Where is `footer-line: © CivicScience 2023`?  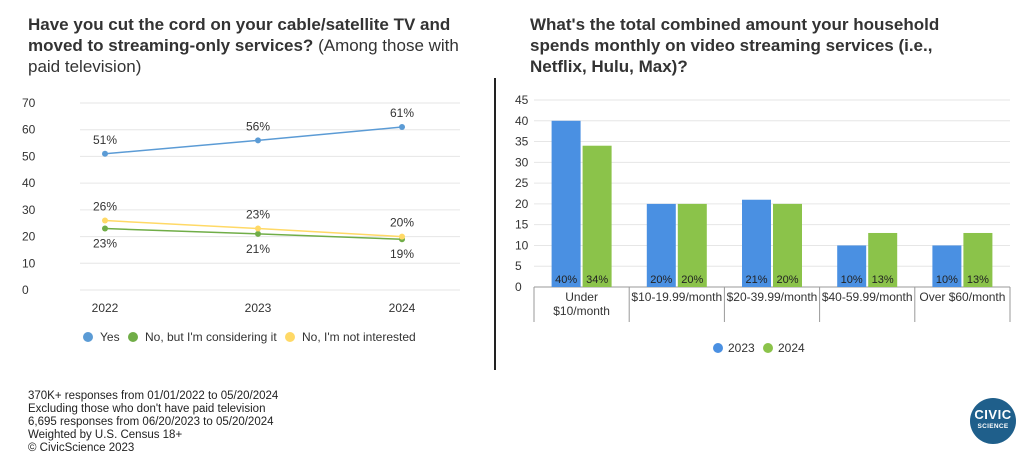
footer-line: © CivicScience 2023 is located at coordinates (81, 448).